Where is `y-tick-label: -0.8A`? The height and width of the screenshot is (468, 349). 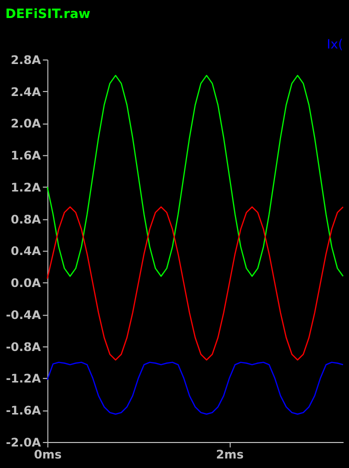
y-tick-label: -0.8A is located at coordinates (24, 347).